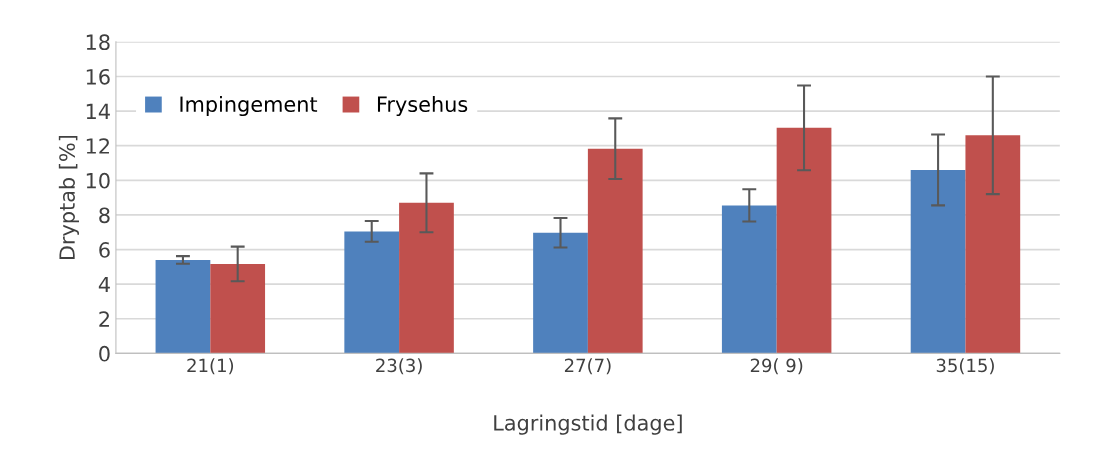  I want to click on y-tick-label: 18, so click(98, 42).